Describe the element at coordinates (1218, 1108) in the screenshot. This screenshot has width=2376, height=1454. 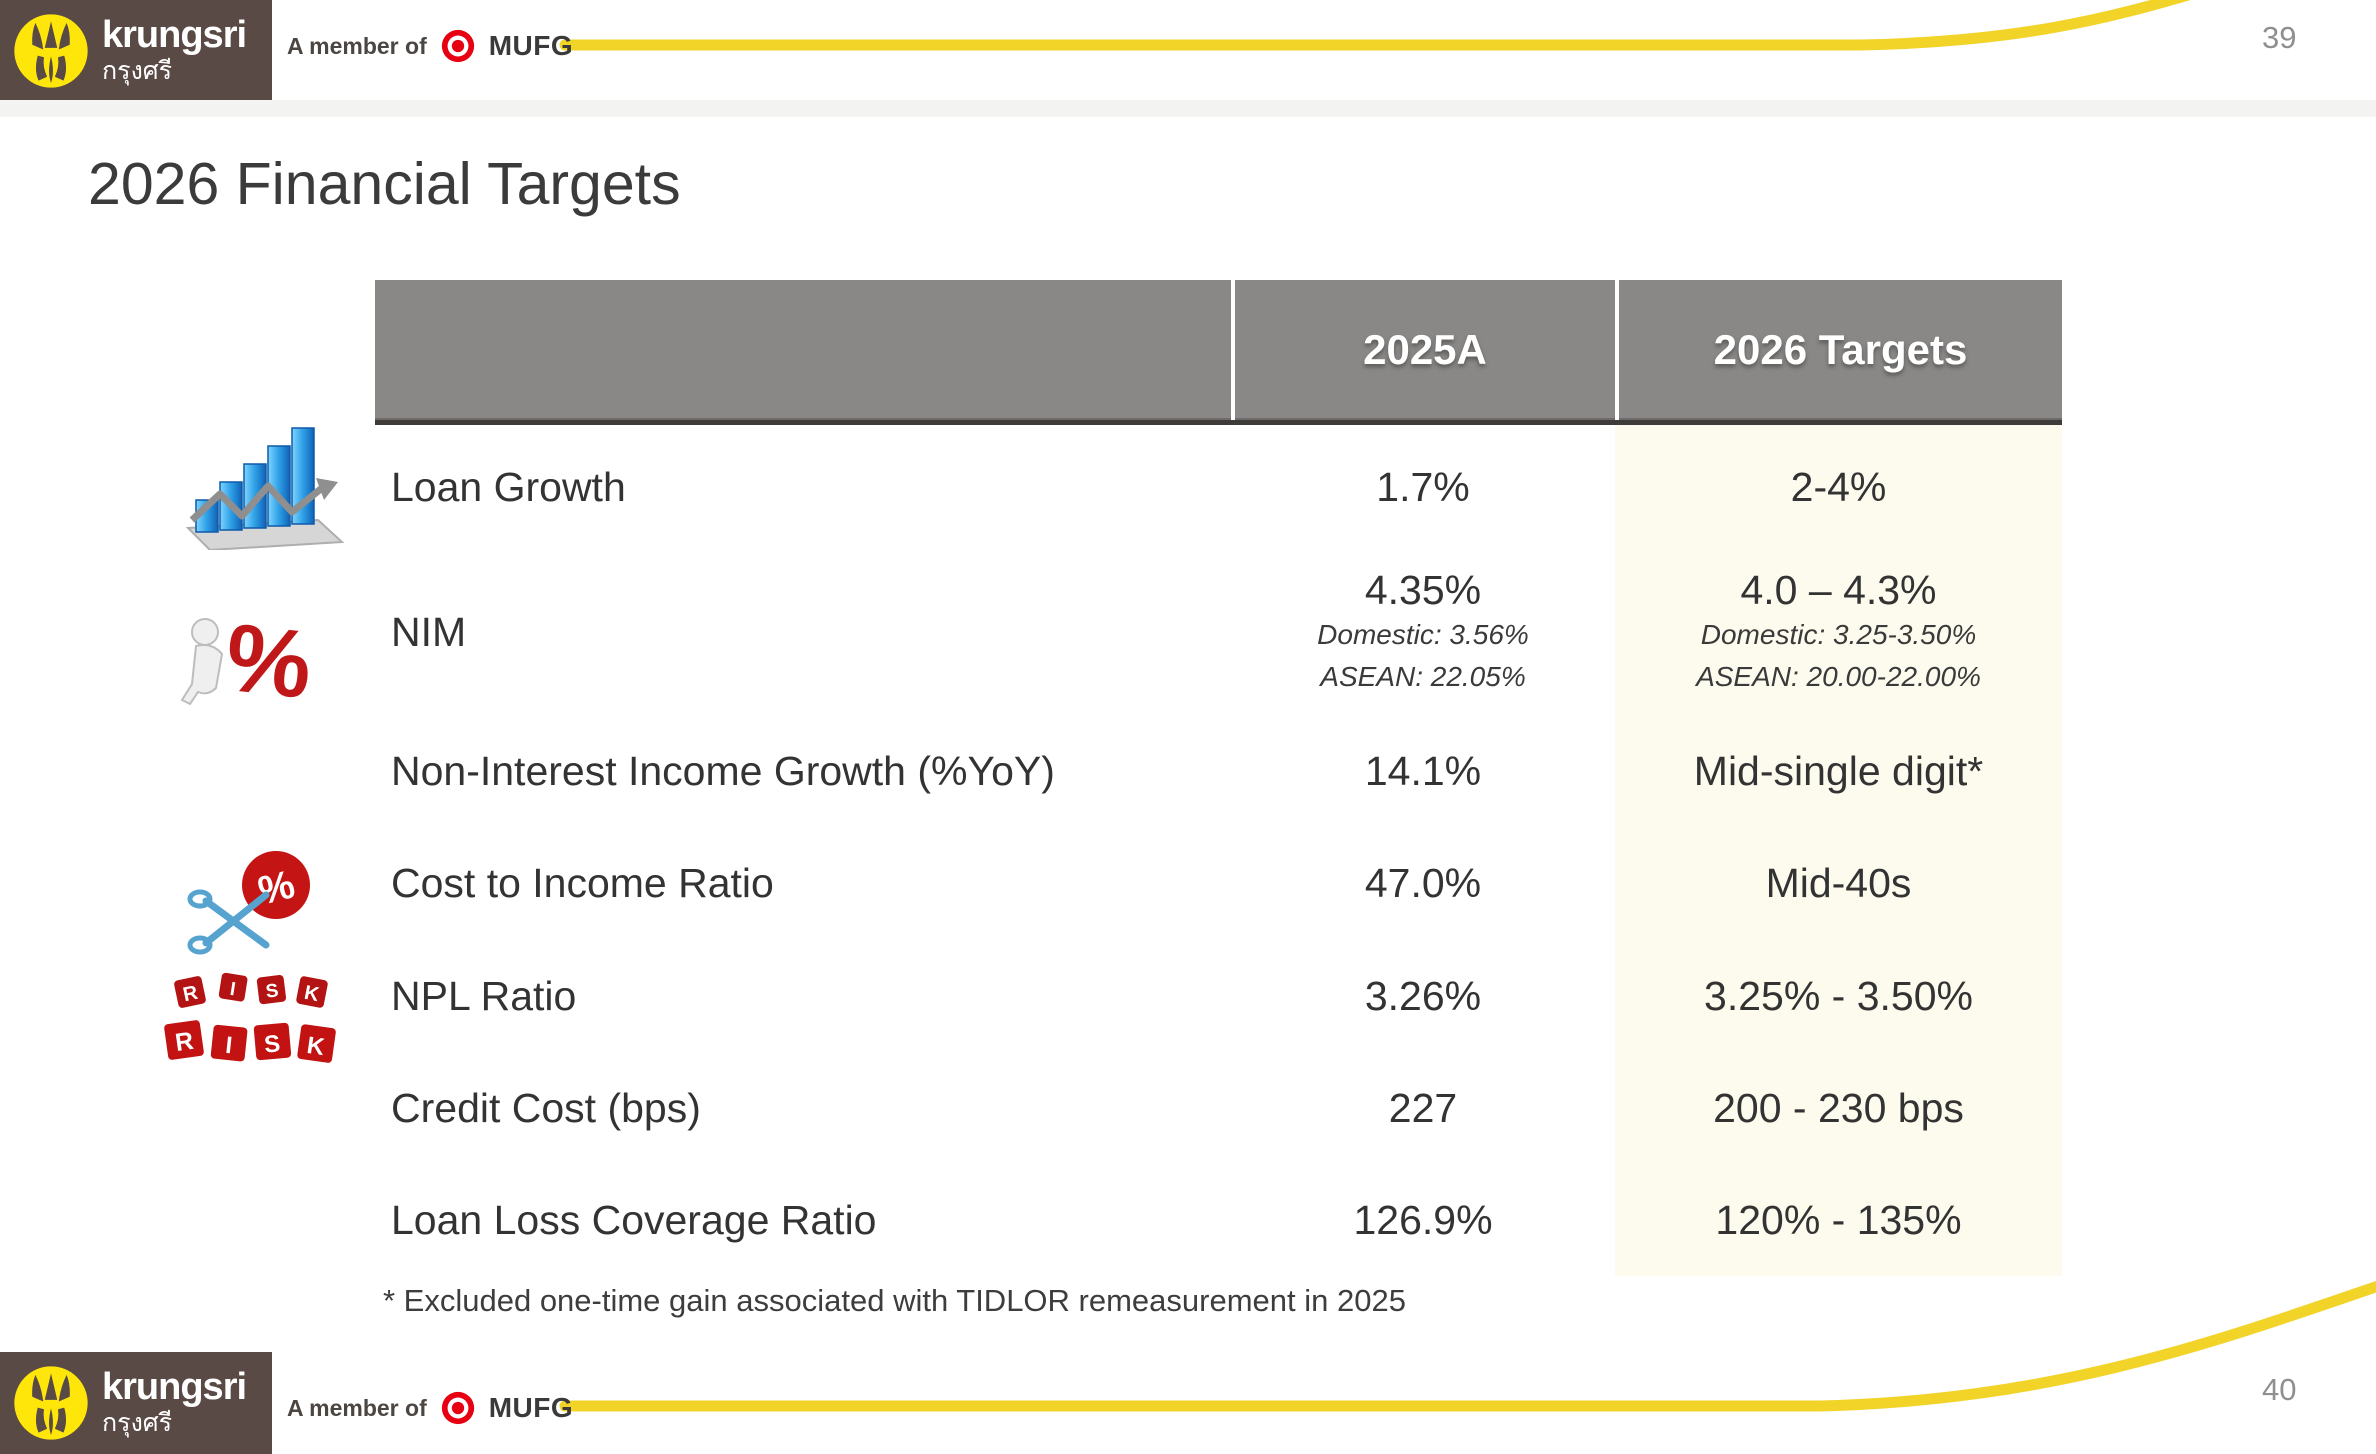
I see `table-row-credit-cost: Credit Cost (bps) 227 200 - 230 bps` at that location.